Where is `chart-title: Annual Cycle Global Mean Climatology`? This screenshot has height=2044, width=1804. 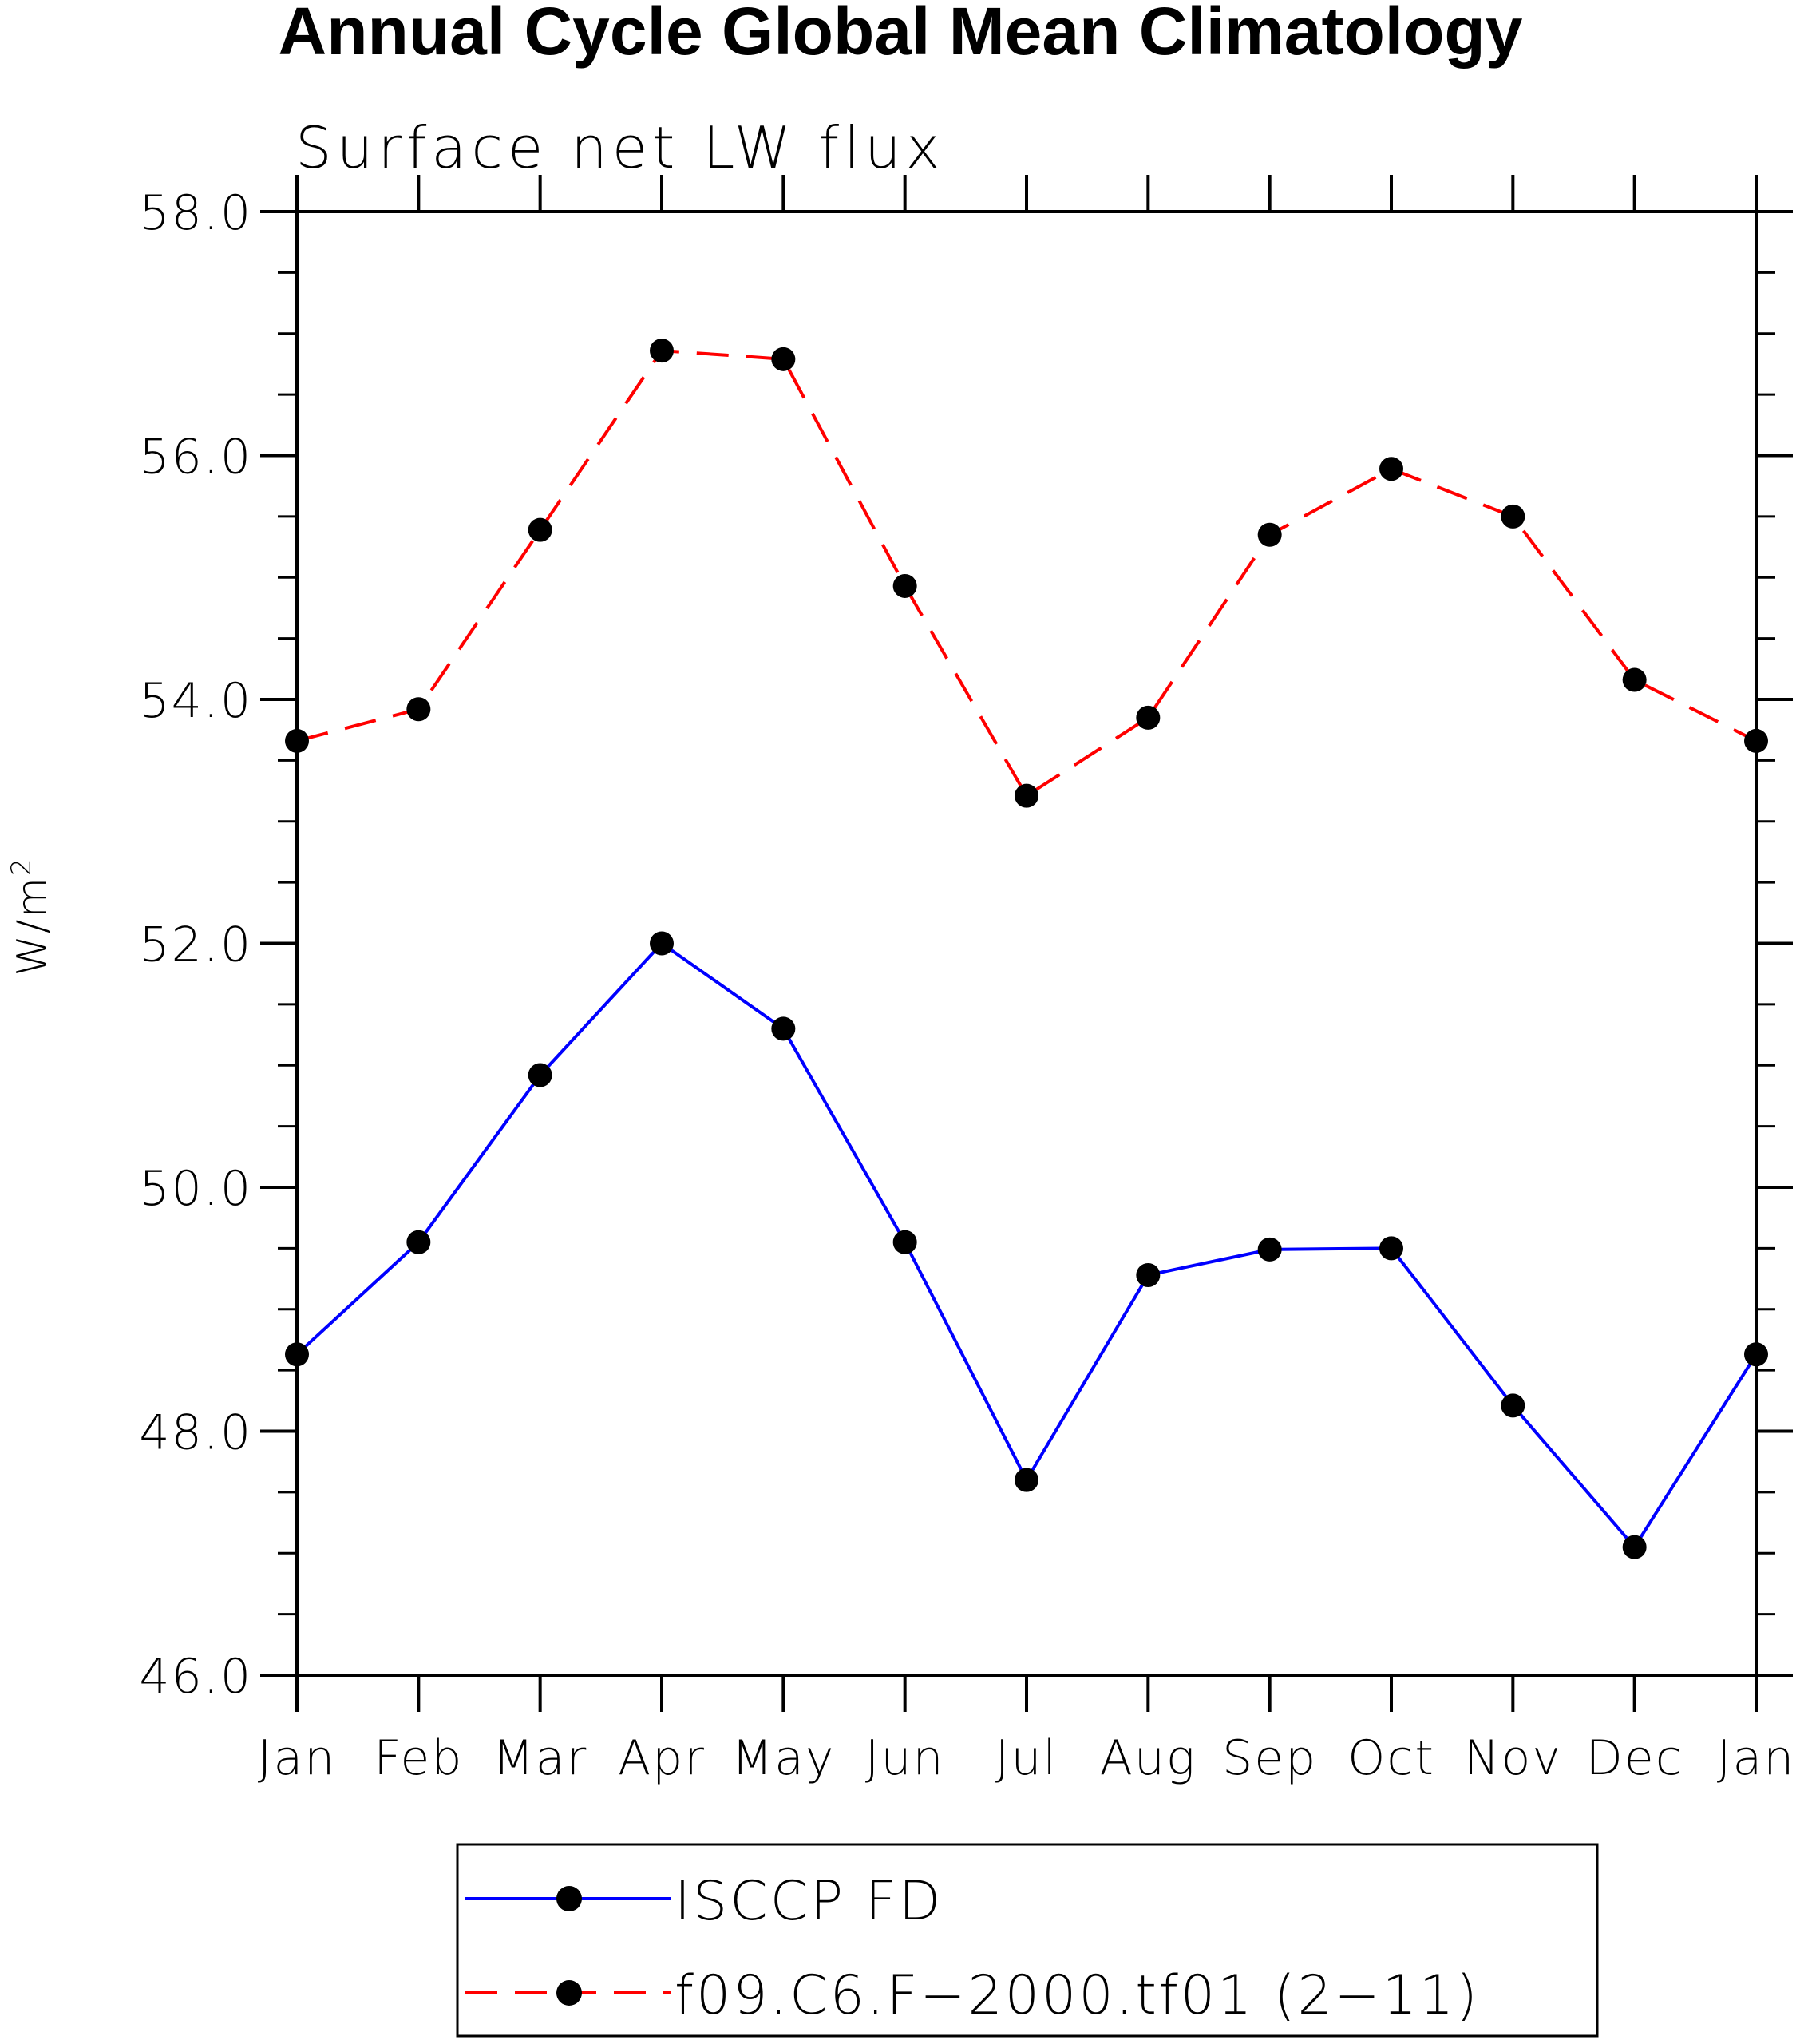
chart-title: Annual Cycle Global Mean Climatology is located at coordinates (901, 34).